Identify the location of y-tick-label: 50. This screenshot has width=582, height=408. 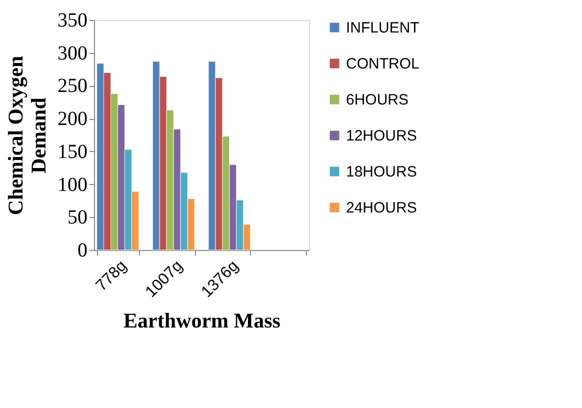
(78, 217).